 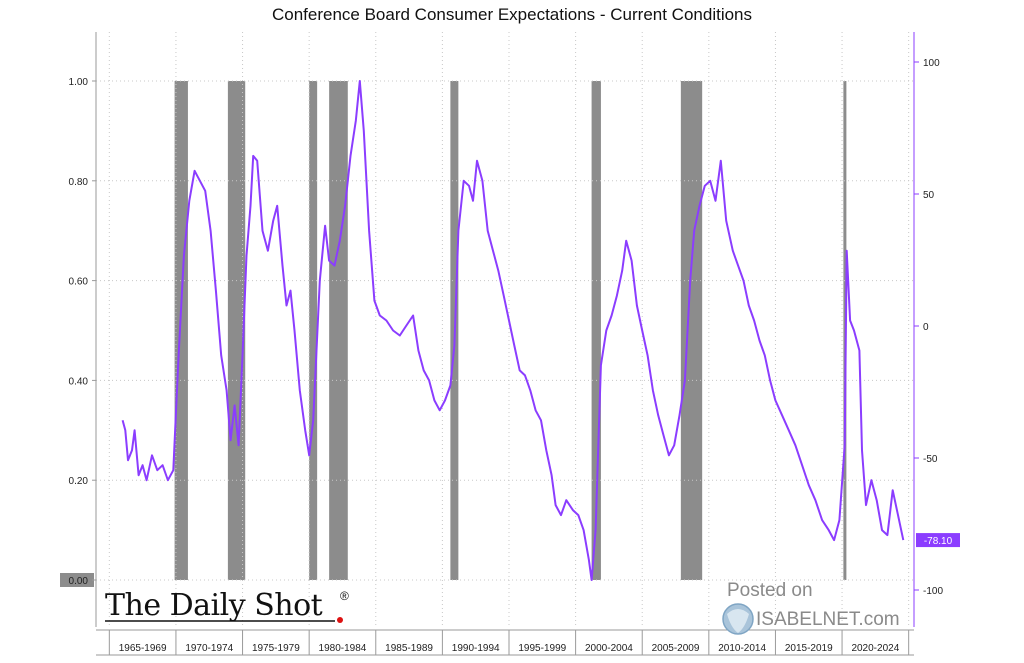 What do you see at coordinates (931, 63) in the screenshot?
I see `right-tick-label-4: 100` at bounding box center [931, 63].